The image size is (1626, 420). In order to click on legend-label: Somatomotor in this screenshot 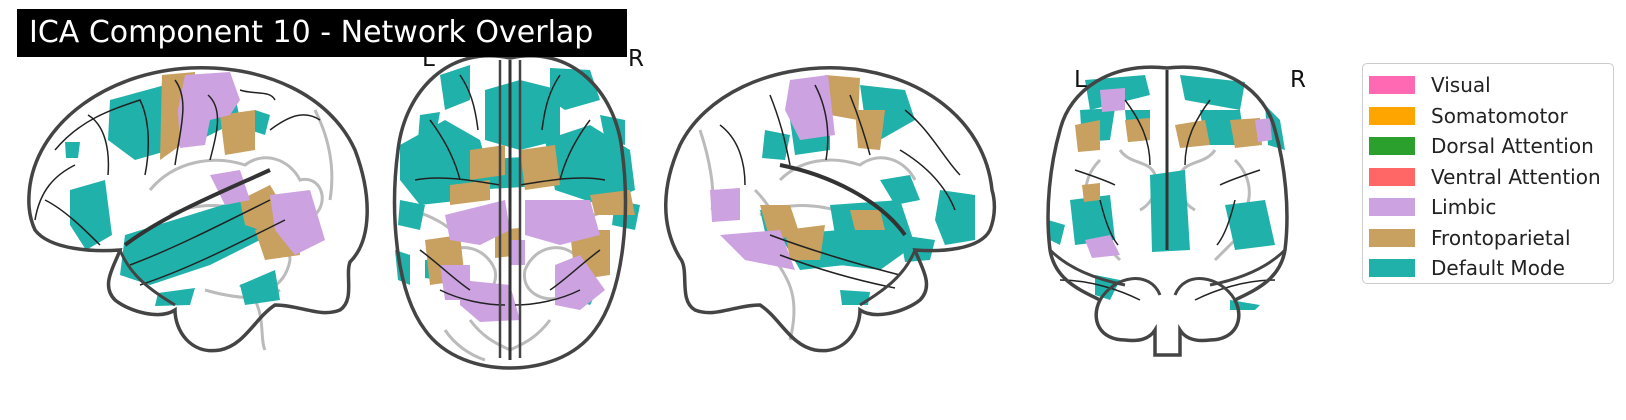, I will do `click(1499, 115)`.